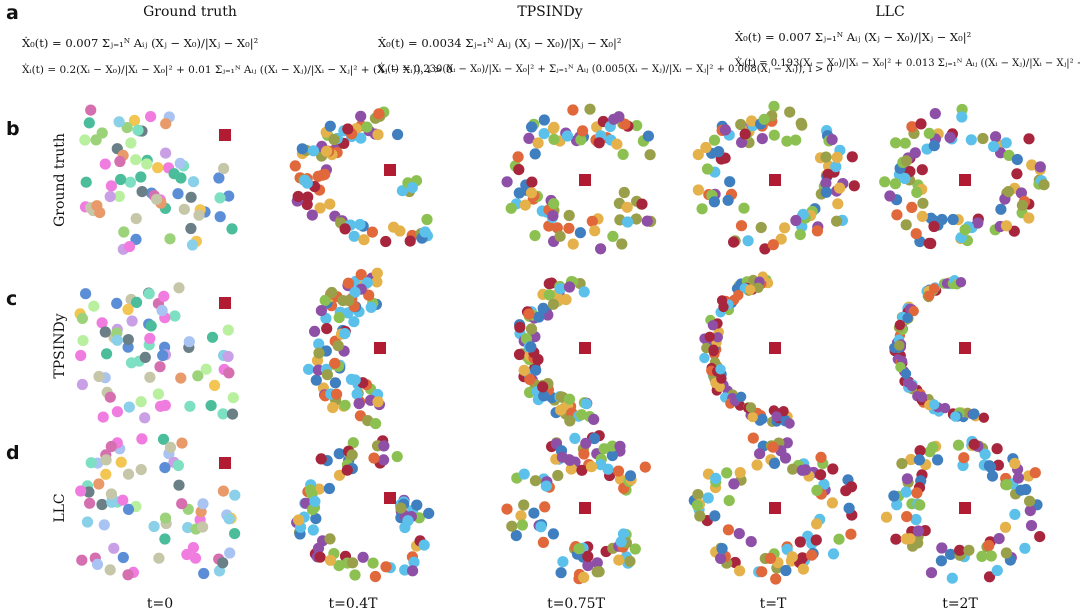 The image size is (1080, 614). Describe the element at coordinates (960, 604) in the screenshot. I see `time-label-4: t=2T` at that location.